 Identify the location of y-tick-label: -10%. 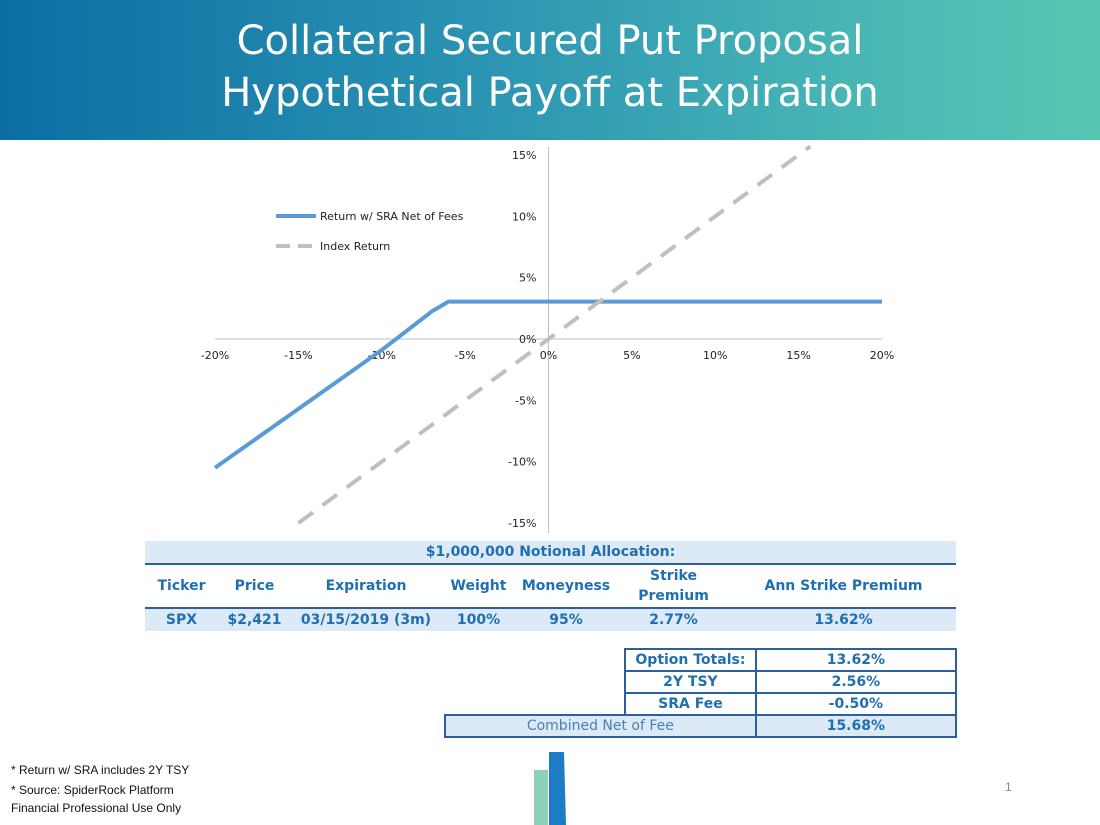
(522, 462).